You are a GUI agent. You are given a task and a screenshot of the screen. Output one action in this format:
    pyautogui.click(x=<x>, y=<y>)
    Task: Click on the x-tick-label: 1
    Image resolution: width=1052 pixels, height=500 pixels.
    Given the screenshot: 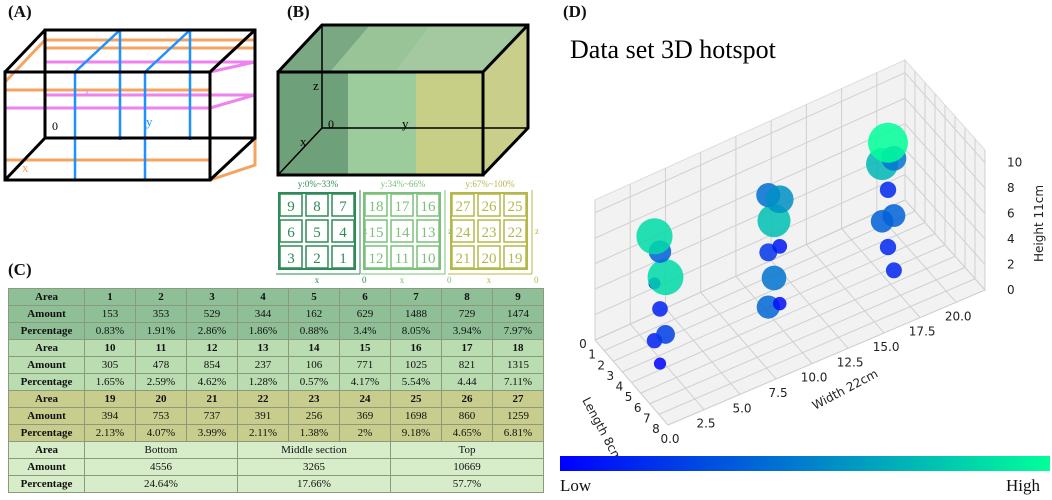 What is the action you would take?
    pyautogui.click(x=592, y=355)
    